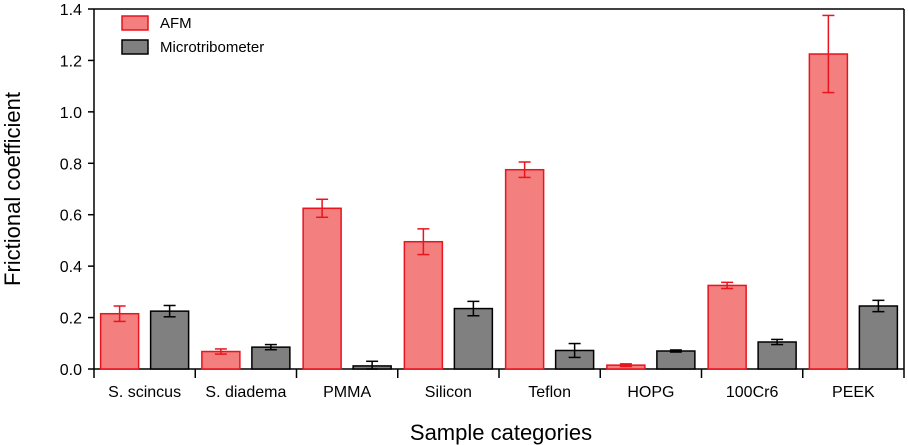 This screenshot has height=445, width=908. Describe the element at coordinates (192, 35) in the screenshot. I see `legend: AFM Microtribometer` at that location.